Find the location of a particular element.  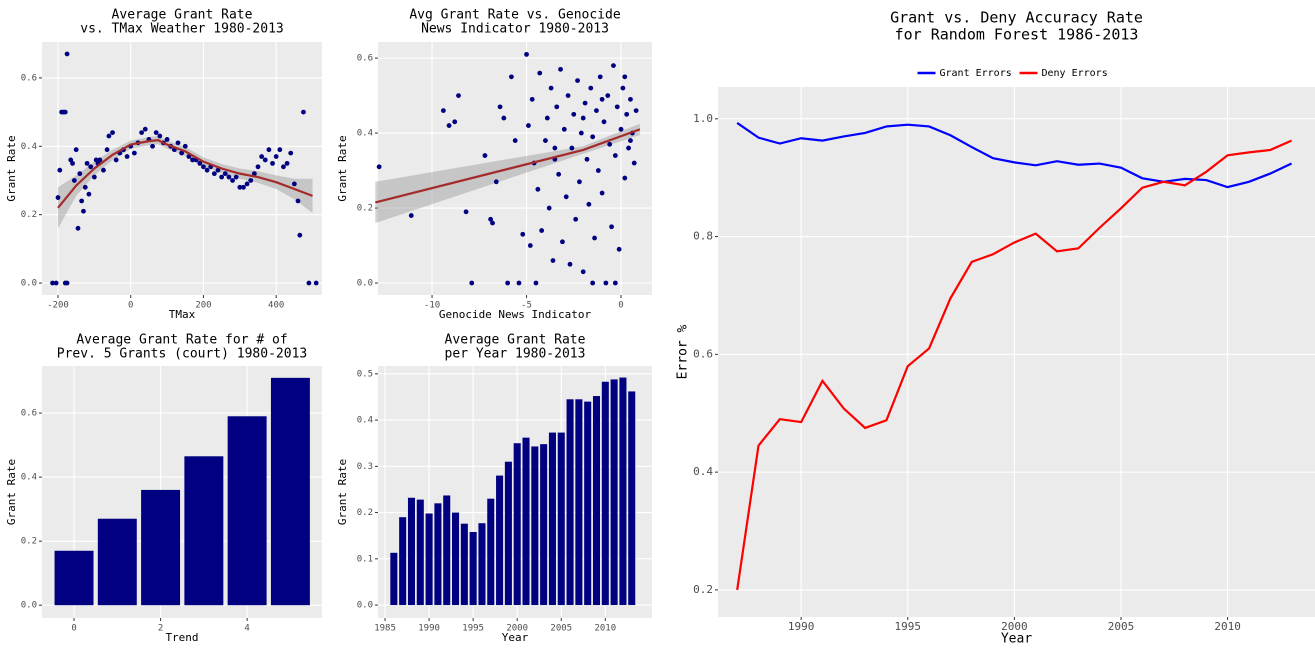

series-line is located at coordinates (1014, 155).